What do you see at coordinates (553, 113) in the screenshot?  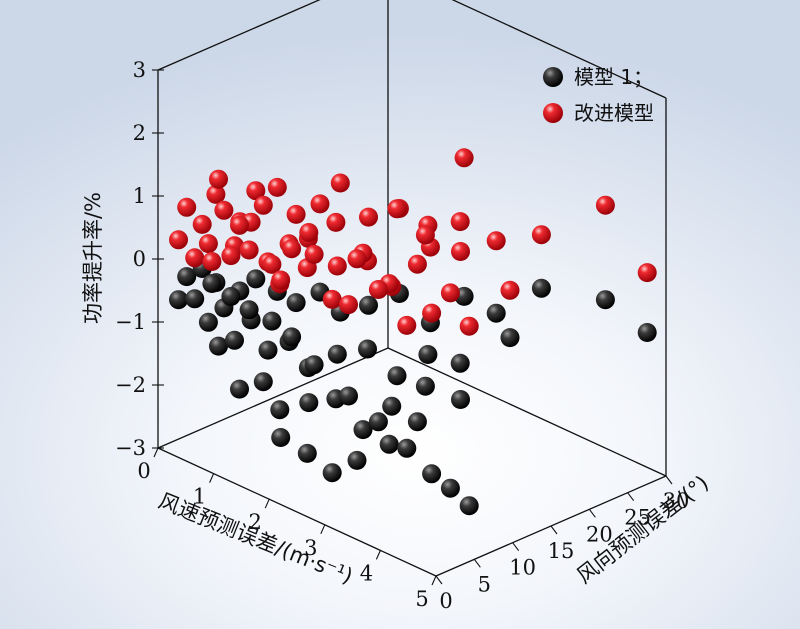 I see `legend-marker-improved` at bounding box center [553, 113].